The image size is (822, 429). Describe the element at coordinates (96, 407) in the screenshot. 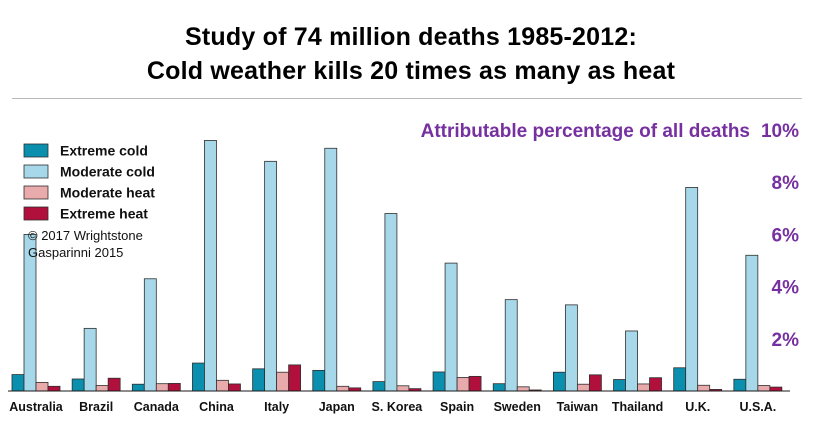

I see `x-tick-label: Brazil` at that location.